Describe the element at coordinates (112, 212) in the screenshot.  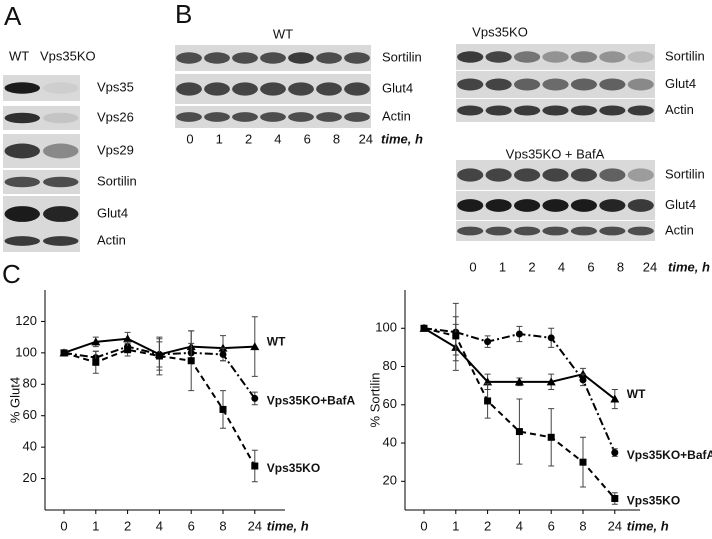
I see `protein-label: Glut4` at that location.